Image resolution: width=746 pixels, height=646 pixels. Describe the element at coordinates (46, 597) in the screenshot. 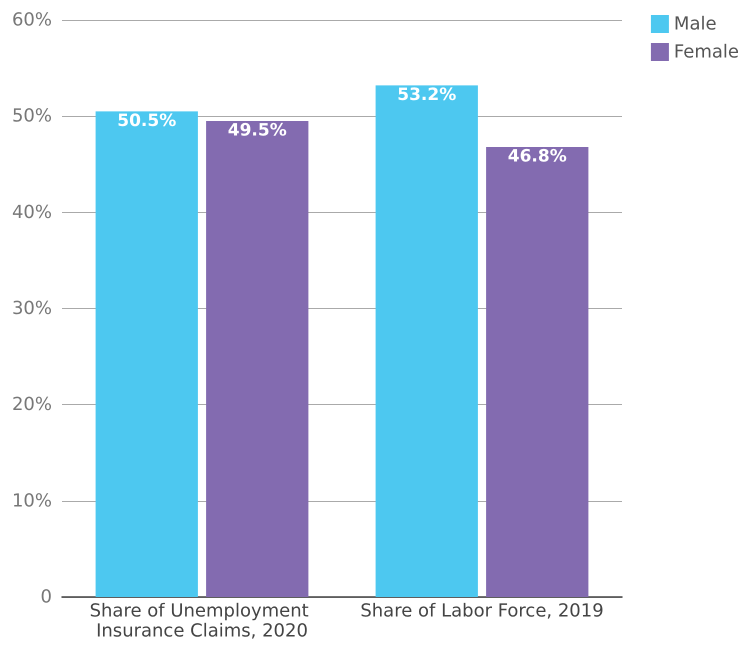

I see `y-tick-label: 0` at that location.